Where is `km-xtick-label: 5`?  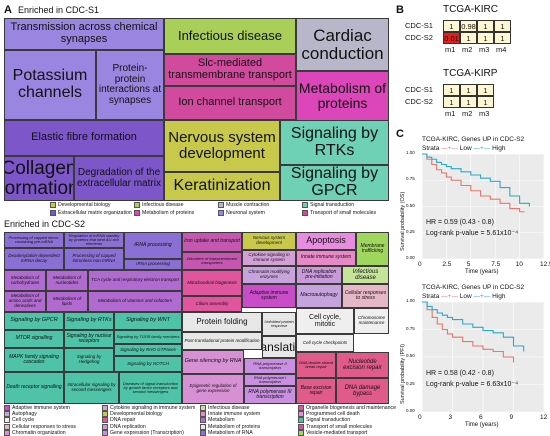 km-xtick-label: 5 is located at coordinates (468, 264).